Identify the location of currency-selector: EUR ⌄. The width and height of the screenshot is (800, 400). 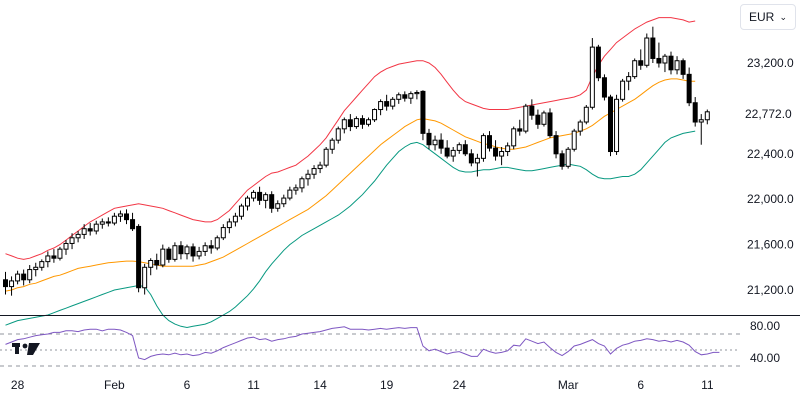
(768, 17).